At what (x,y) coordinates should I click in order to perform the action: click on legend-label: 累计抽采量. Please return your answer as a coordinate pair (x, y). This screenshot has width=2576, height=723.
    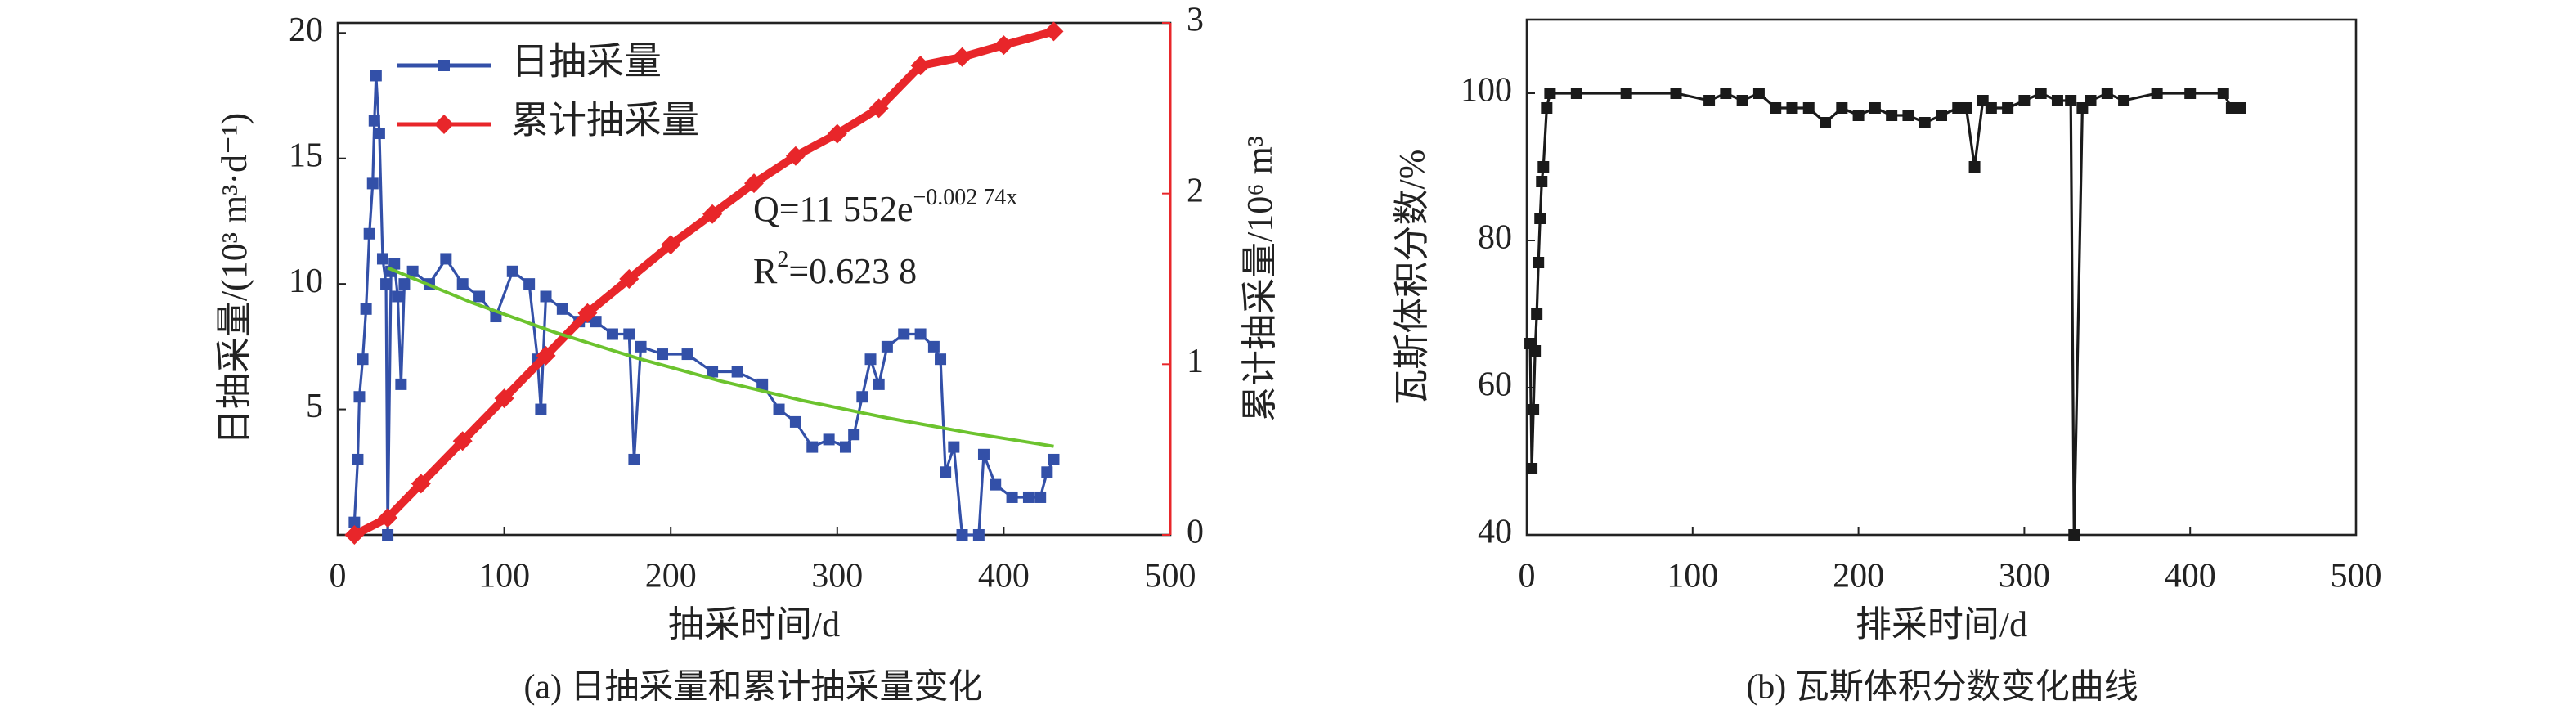
    Looking at the image, I should click on (605, 120).